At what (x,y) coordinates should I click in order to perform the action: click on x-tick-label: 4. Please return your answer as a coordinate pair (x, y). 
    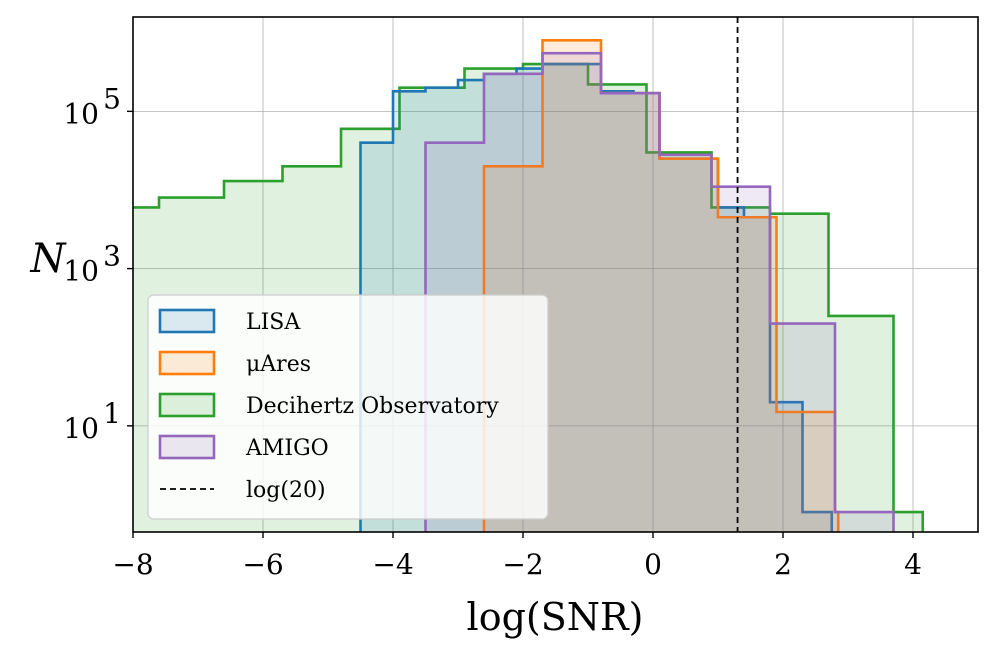
    Looking at the image, I should click on (913, 564).